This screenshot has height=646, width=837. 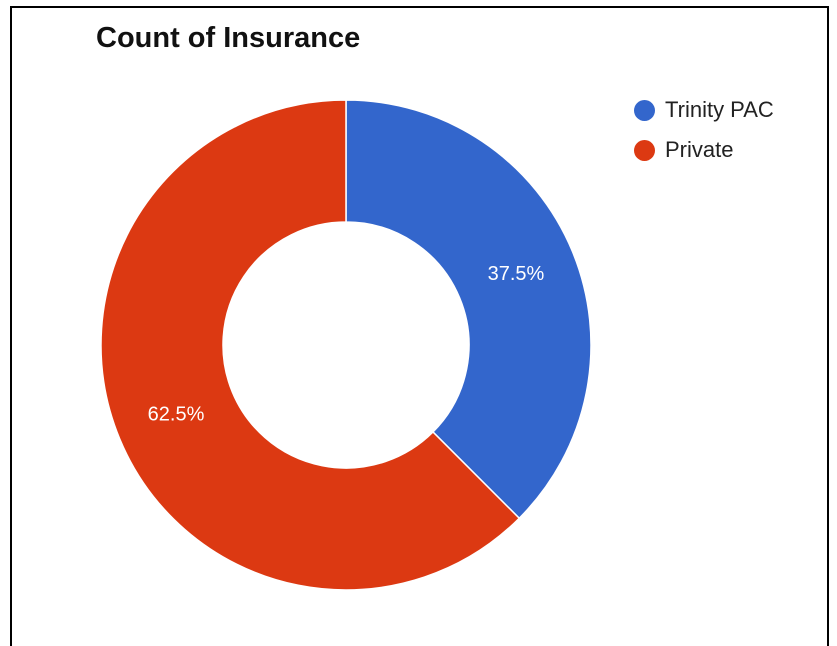 I want to click on legend-swatch-trinity-pac, so click(x=644, y=110).